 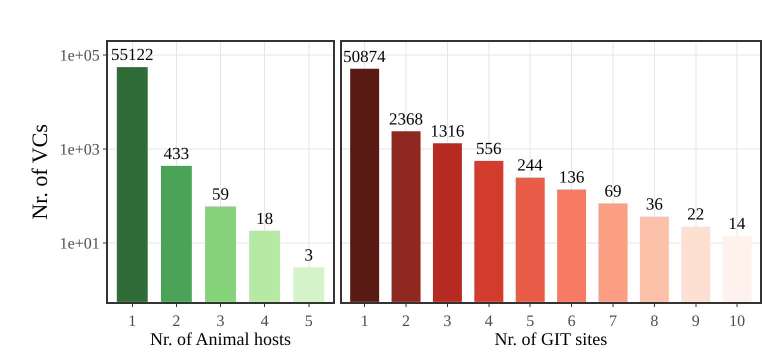 What do you see at coordinates (80, 56) in the screenshot?
I see `y-tick-label: 1e+05` at bounding box center [80, 56].